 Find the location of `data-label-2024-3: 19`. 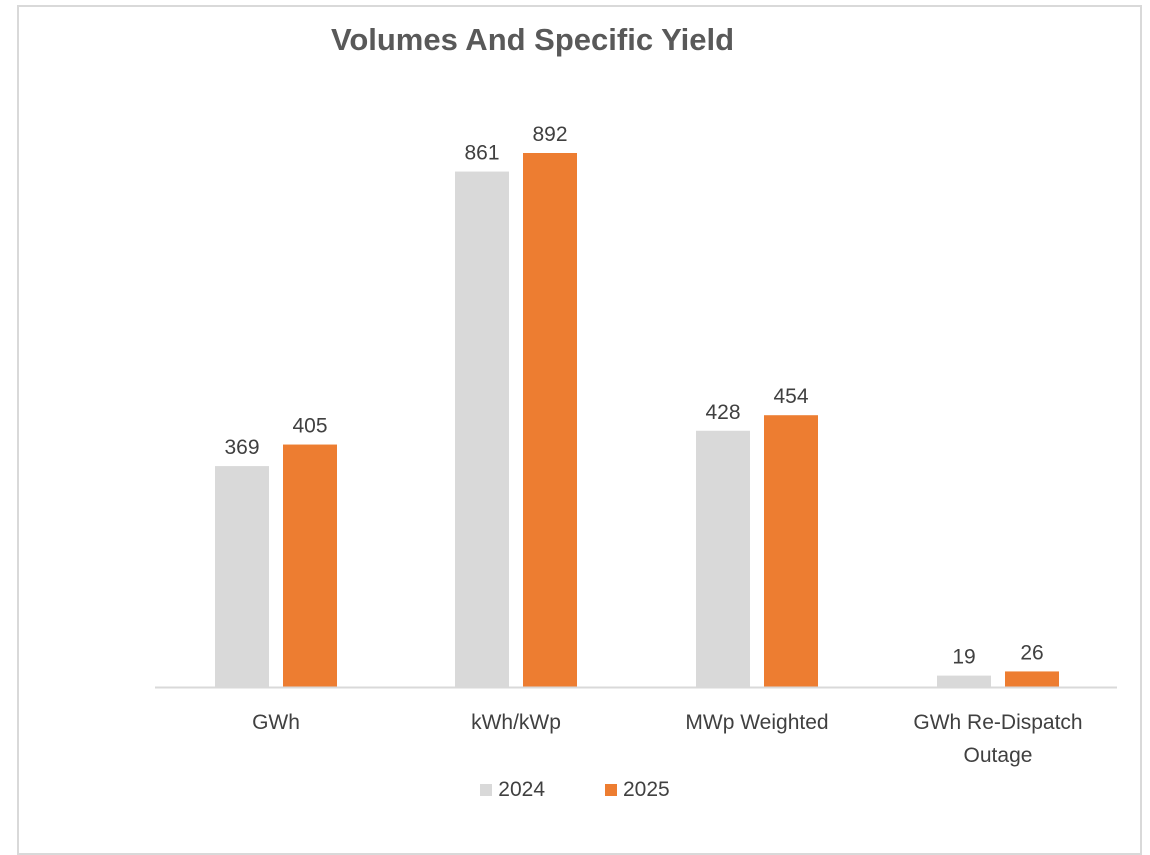

data-label-2024-3: 19 is located at coordinates (963, 657).